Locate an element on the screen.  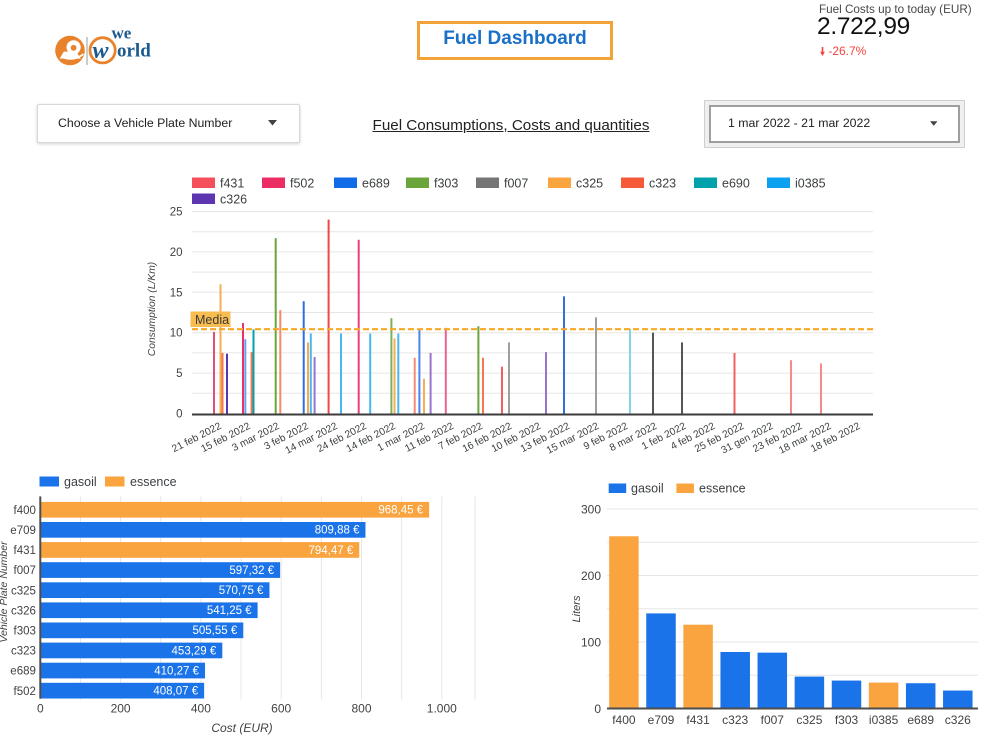
svg-text: Liters is located at coordinates (577, 608).